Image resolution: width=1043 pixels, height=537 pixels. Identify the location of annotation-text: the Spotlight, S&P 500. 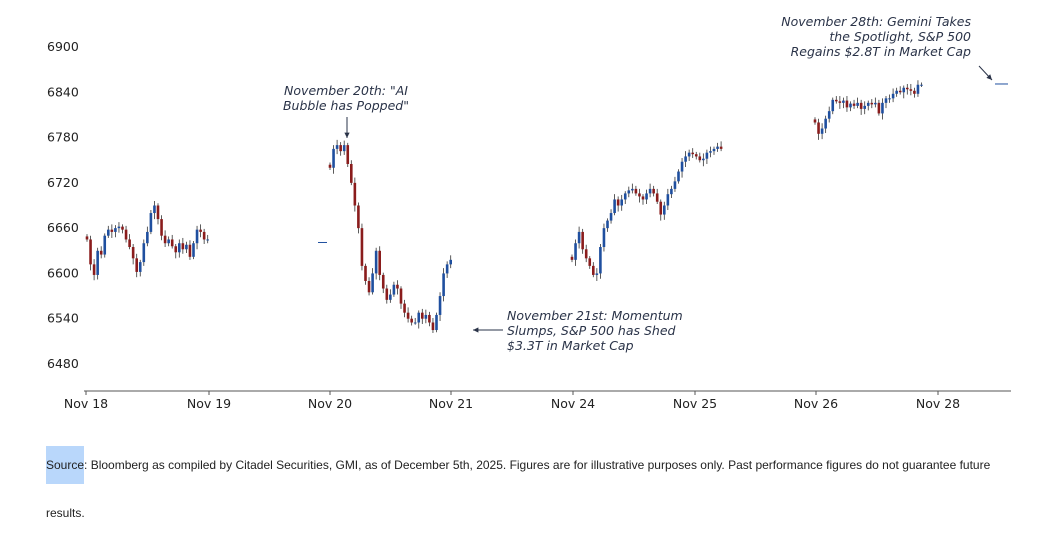
(900, 36).